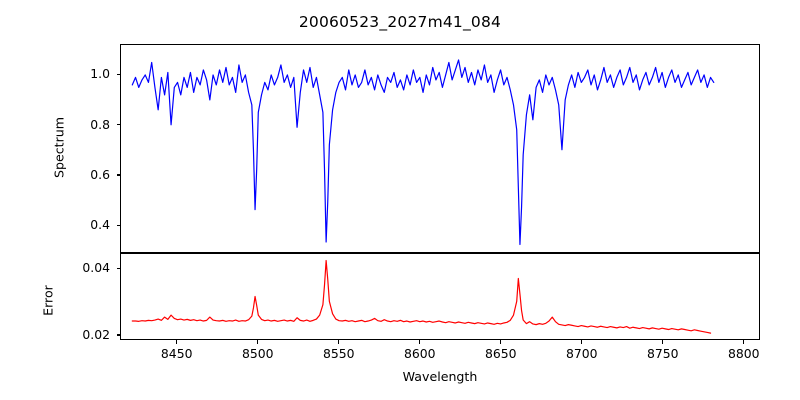 The height and width of the screenshot is (400, 800). I want to click on error-y-axis-label: Error, so click(48, 300).